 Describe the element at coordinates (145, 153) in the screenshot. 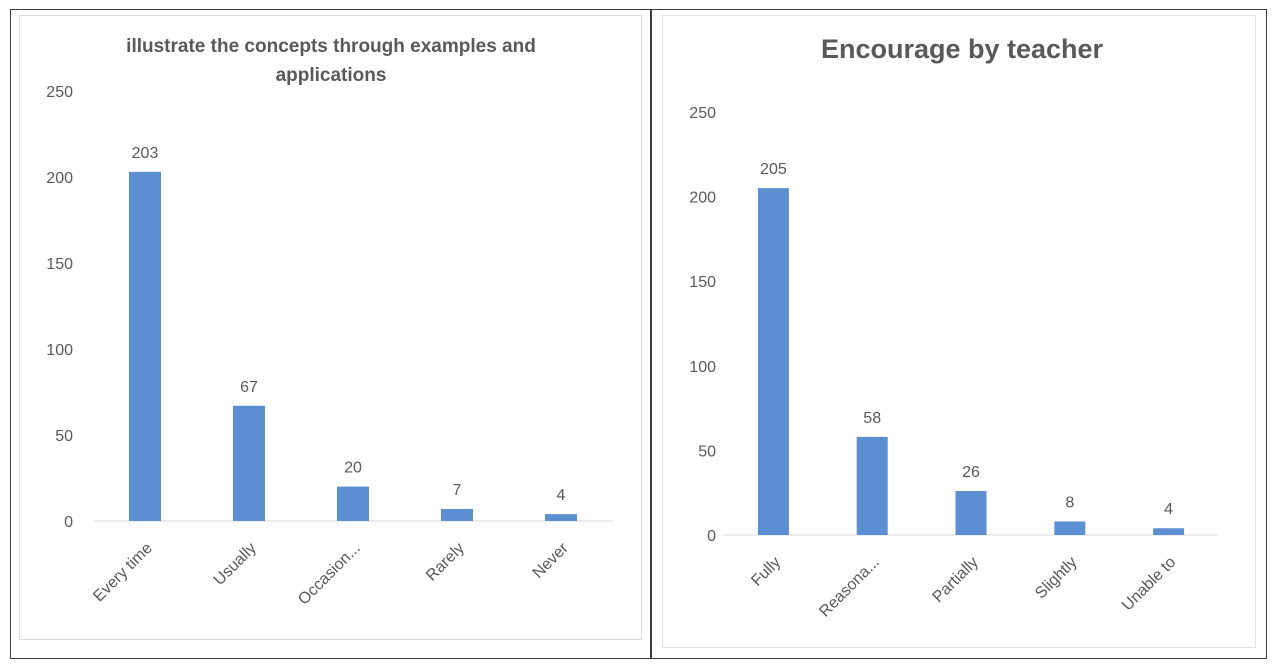

I see `data-label: 203` at that location.